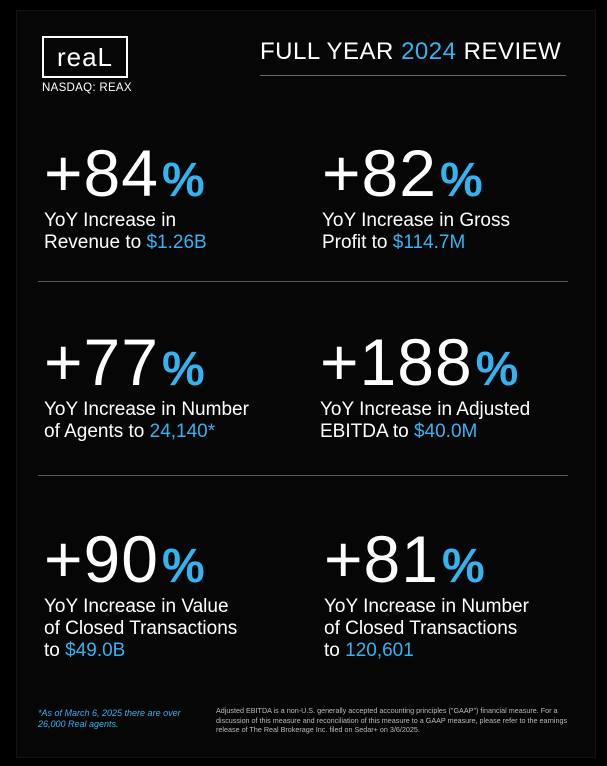 This screenshot has height=766, width=607. I want to click on stat-value: +77, so click(101, 362).